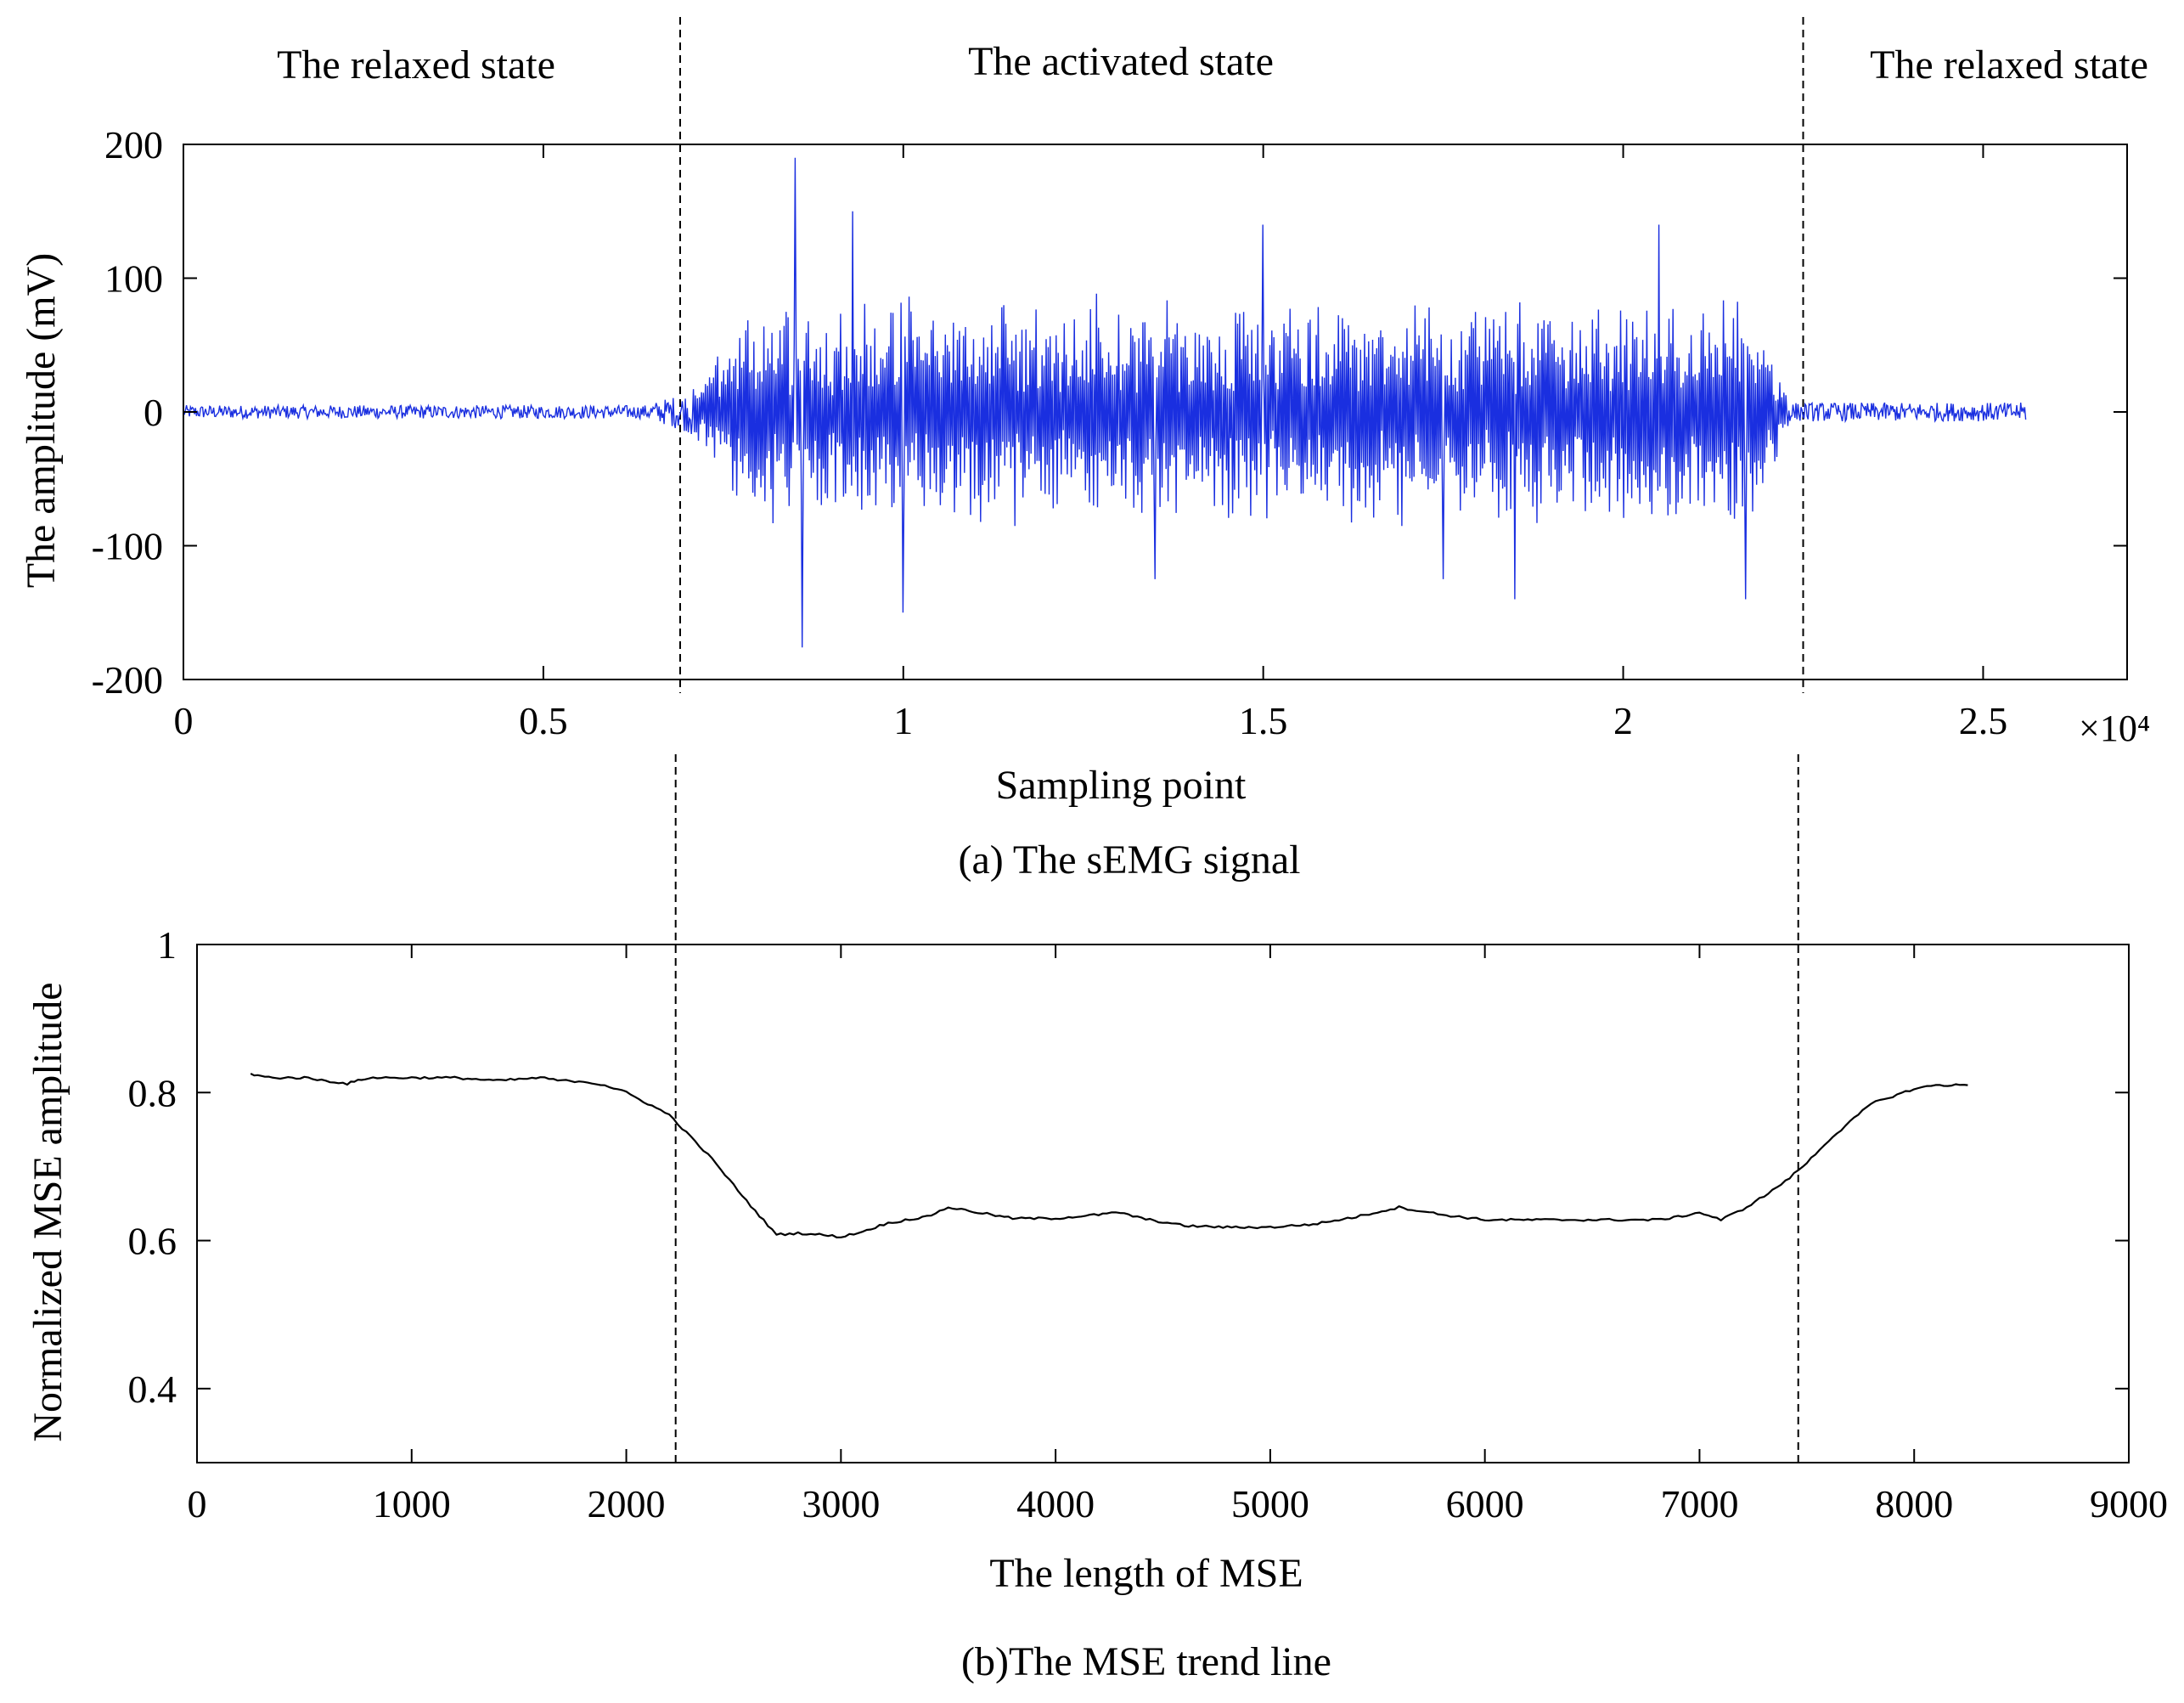 The image size is (2184, 1703). What do you see at coordinates (1914, 1503) in the screenshot?
I see `mse-x-tick-label: 8000` at bounding box center [1914, 1503].